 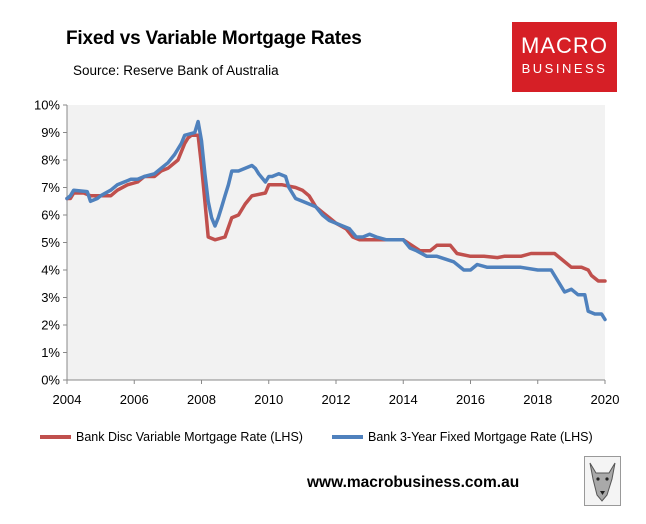 I want to click on legend-fixed-swatch, so click(x=347, y=437).